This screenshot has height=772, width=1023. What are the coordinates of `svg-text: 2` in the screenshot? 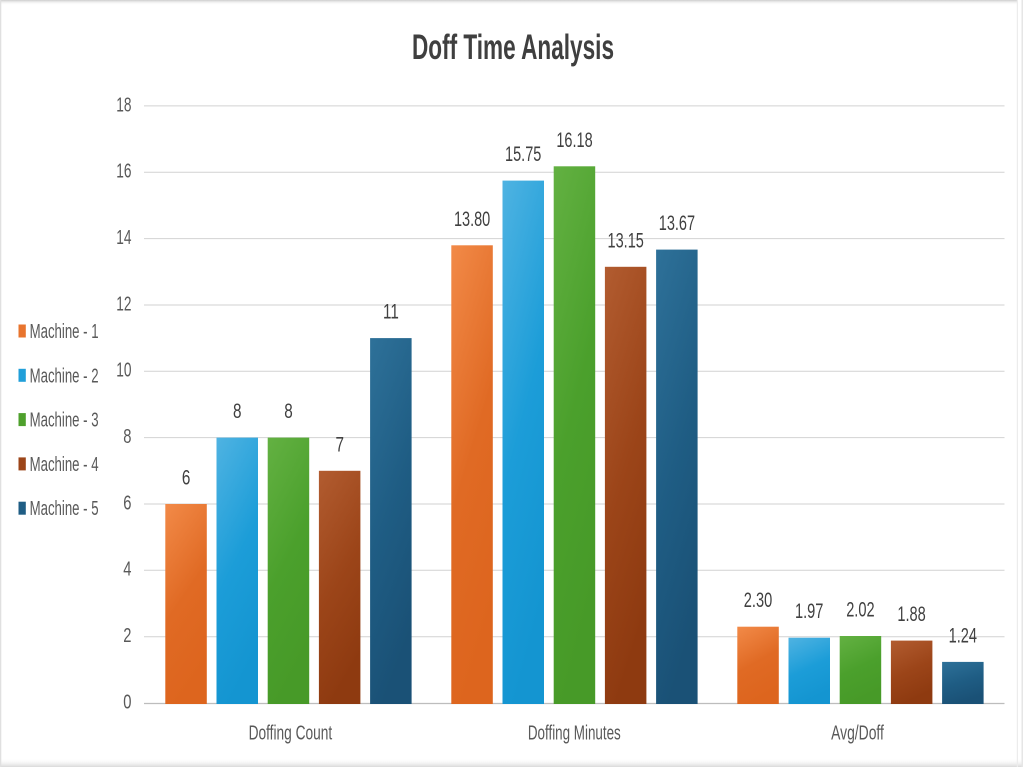 It's located at (127, 636).